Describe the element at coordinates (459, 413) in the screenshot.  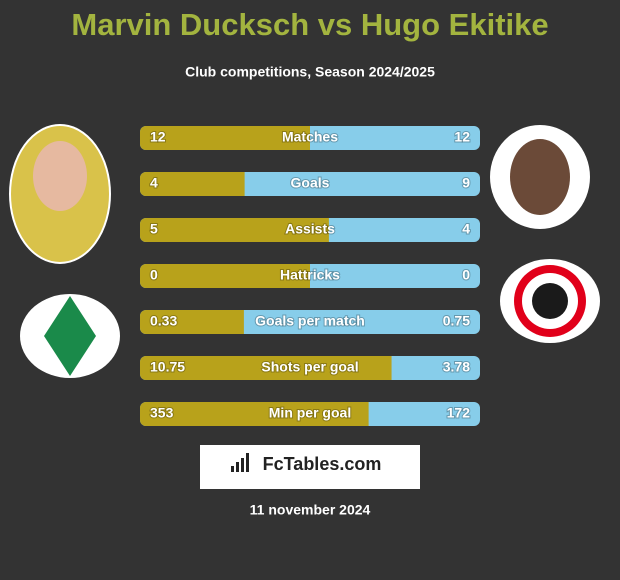
I see `value-label: 172` at that location.